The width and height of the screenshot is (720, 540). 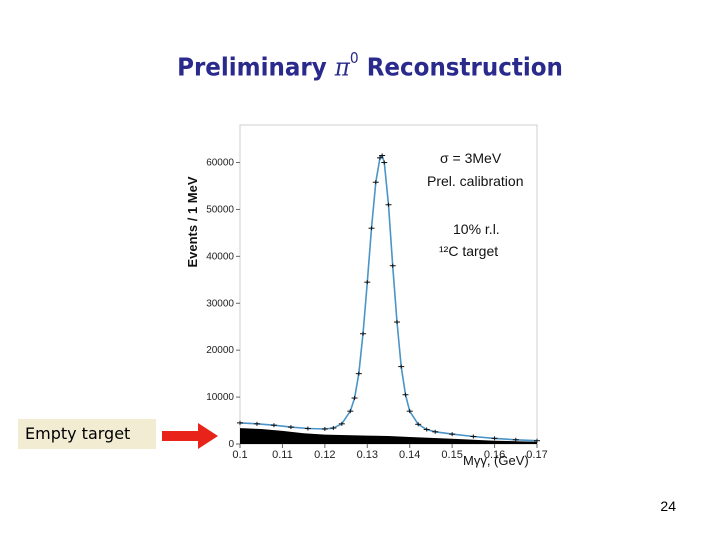 What do you see at coordinates (367, 455) in the screenshot?
I see `x-tick-label: 0.13` at bounding box center [367, 455].